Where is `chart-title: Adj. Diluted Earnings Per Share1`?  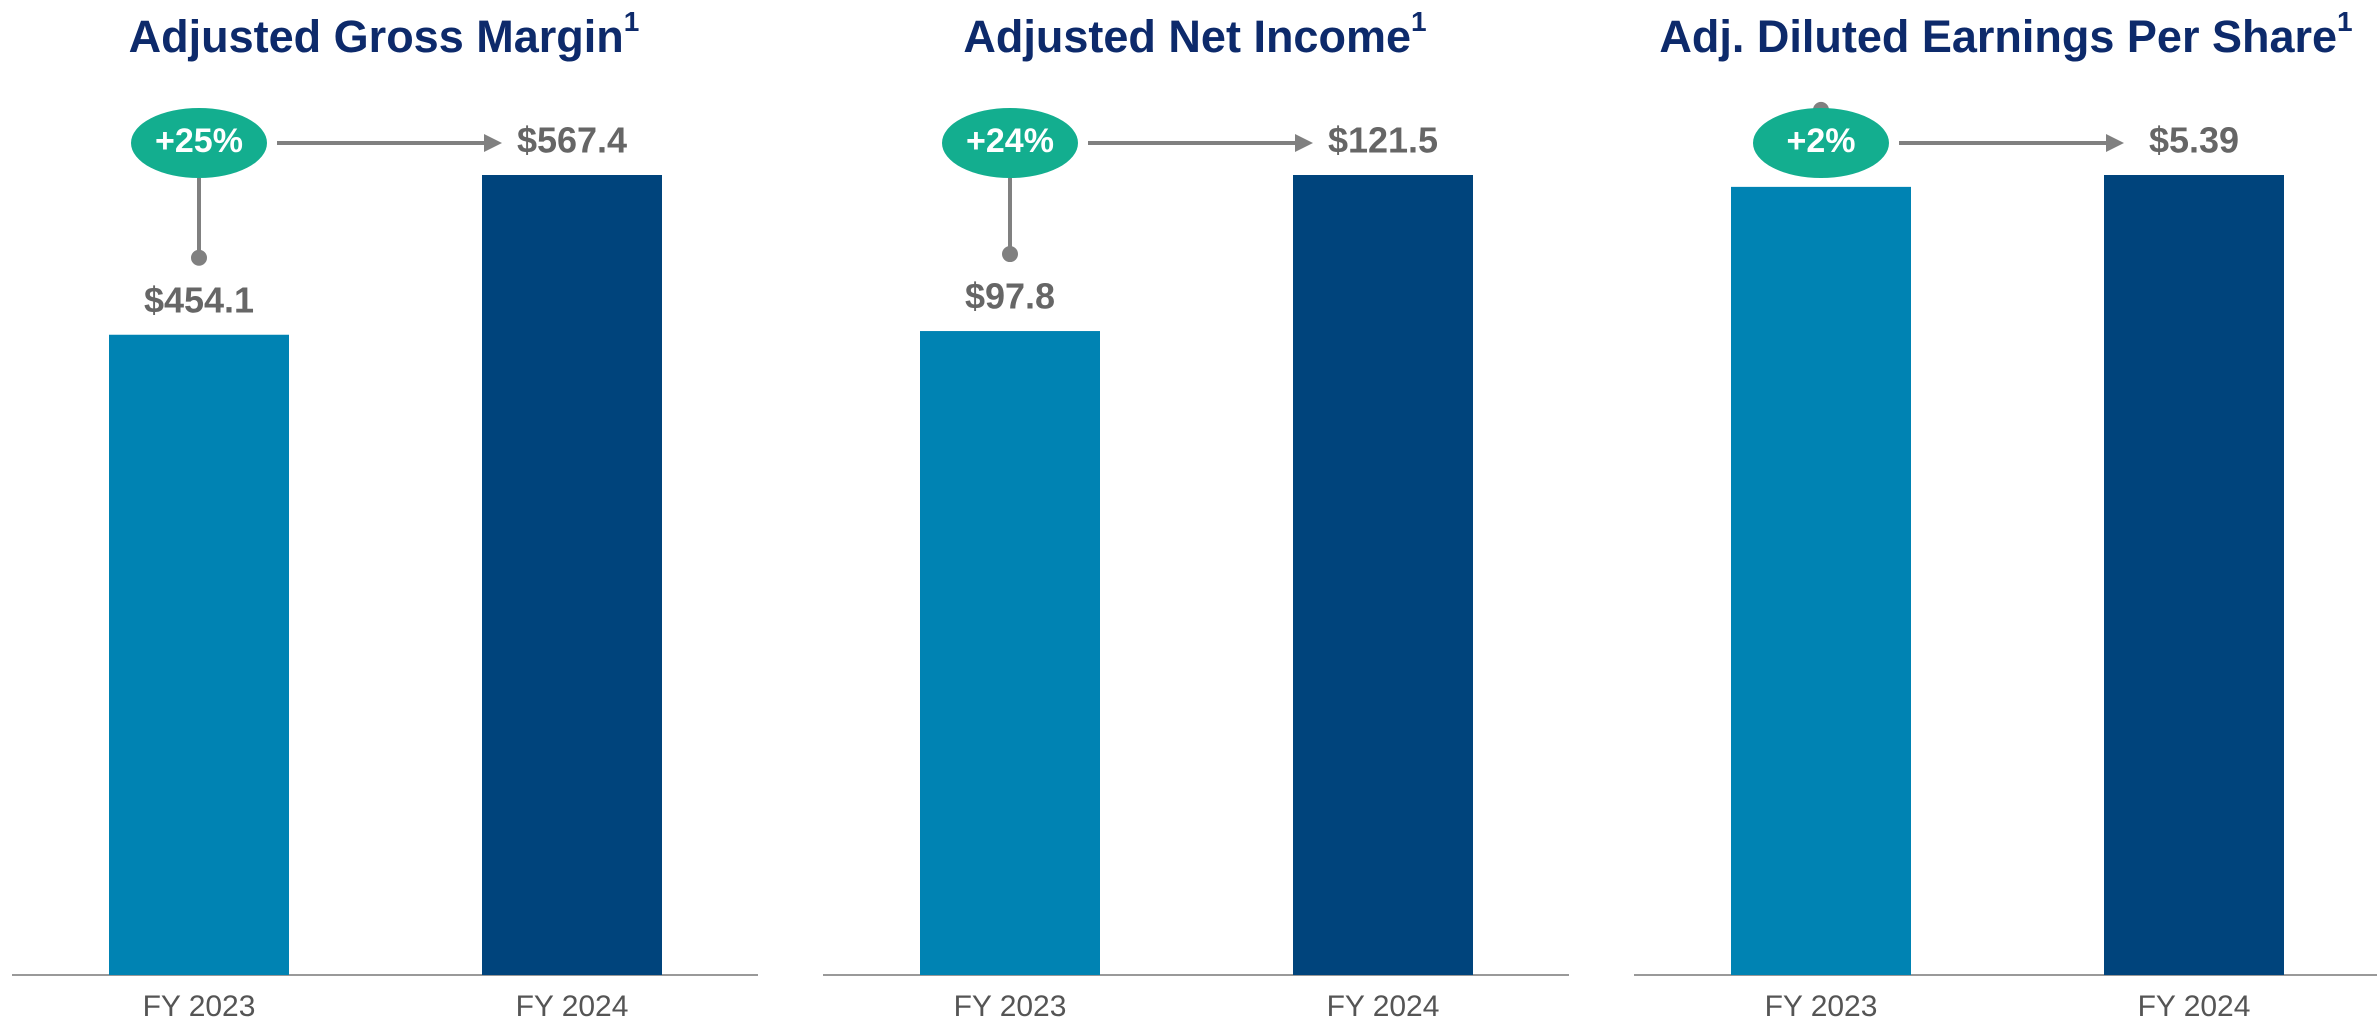
chart-title: Adj. Diluted Earnings Per Share1 is located at coordinates (2005, 34).